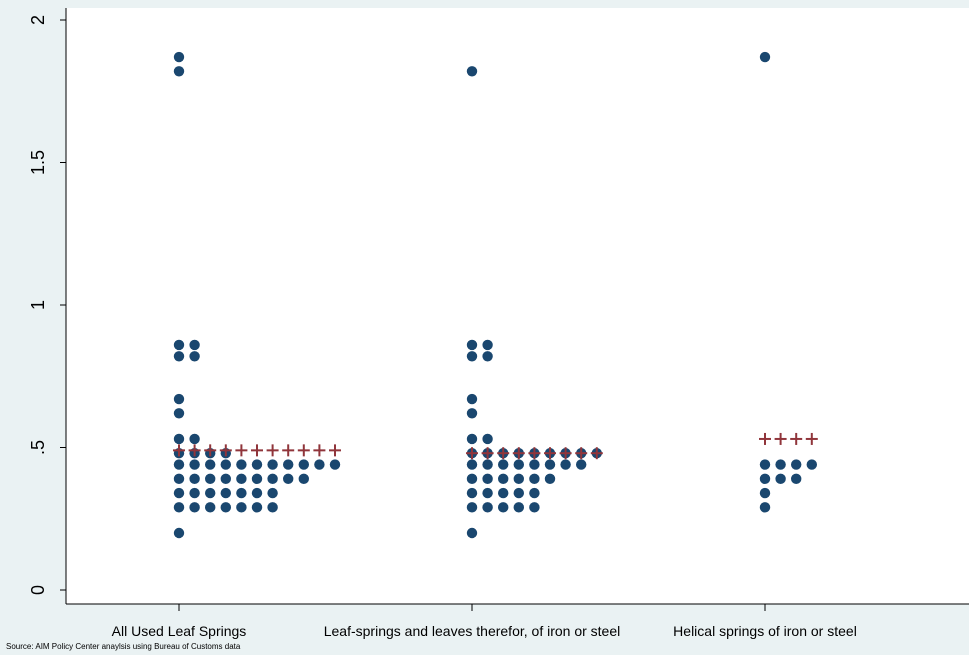  What do you see at coordinates (38, 20) in the screenshot?
I see `y-tick-label: 2` at bounding box center [38, 20].